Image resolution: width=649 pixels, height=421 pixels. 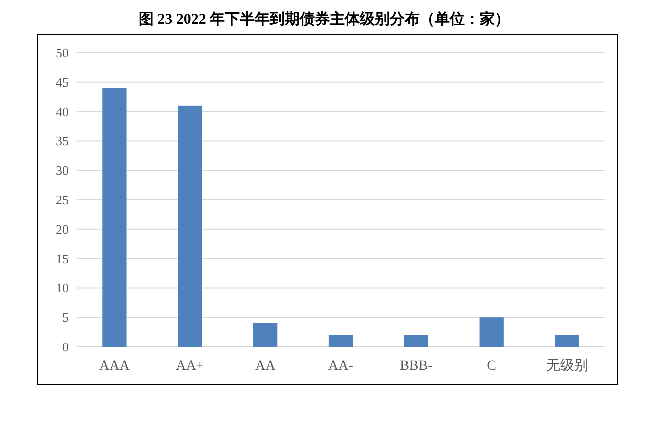 I want to click on x-tick-label: AA-, so click(x=341, y=366).